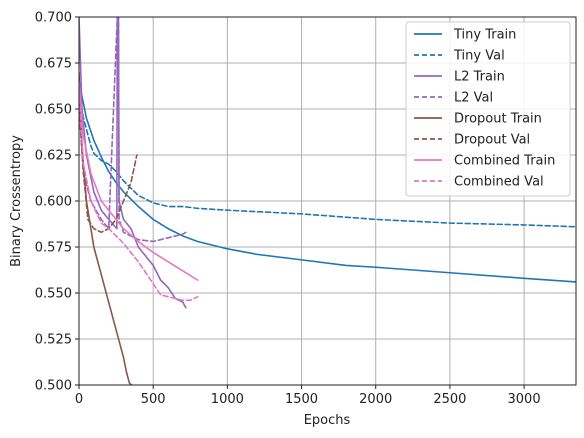 The height and width of the screenshot is (438, 584). I want to click on x-tick-label: 1500, so click(301, 399).